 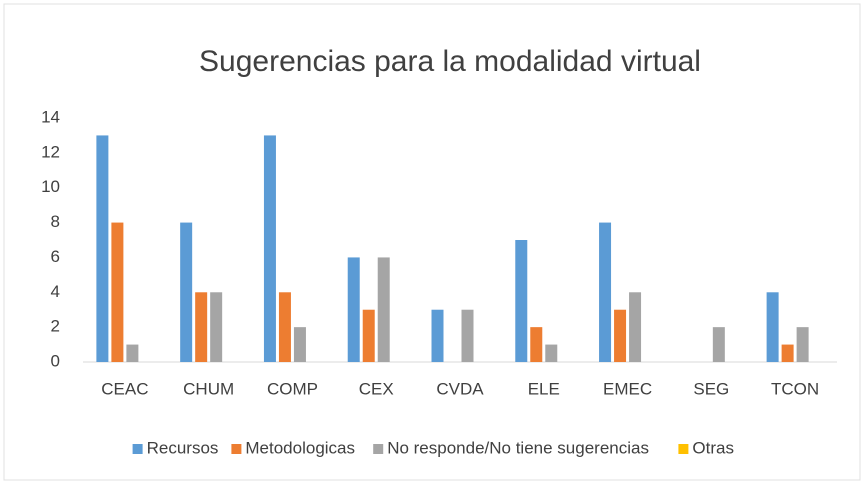 What do you see at coordinates (208, 388) in the screenshot?
I see `x-tick-label: CHUM` at bounding box center [208, 388].